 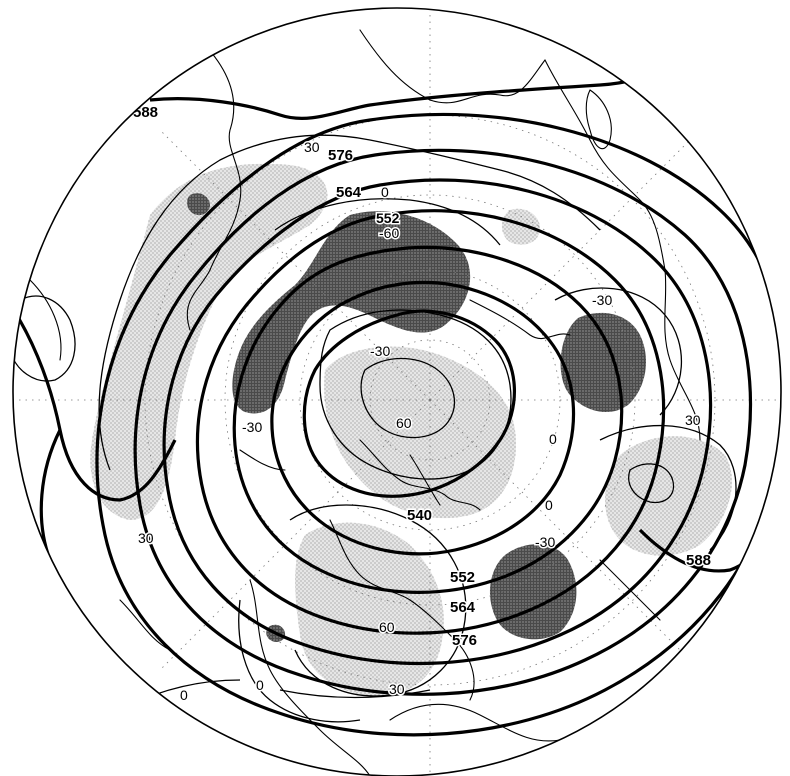 What do you see at coordinates (388, 218) in the screenshot?
I see `height-label-552-top: 552` at bounding box center [388, 218].